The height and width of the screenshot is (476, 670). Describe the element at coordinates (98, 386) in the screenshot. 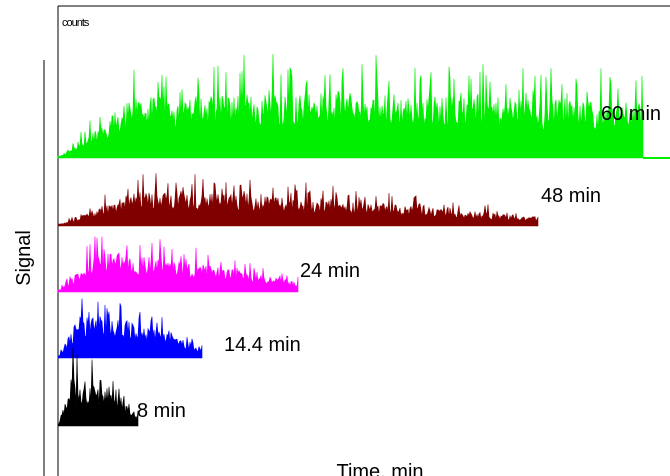

I see `trace-8-min` at that location.